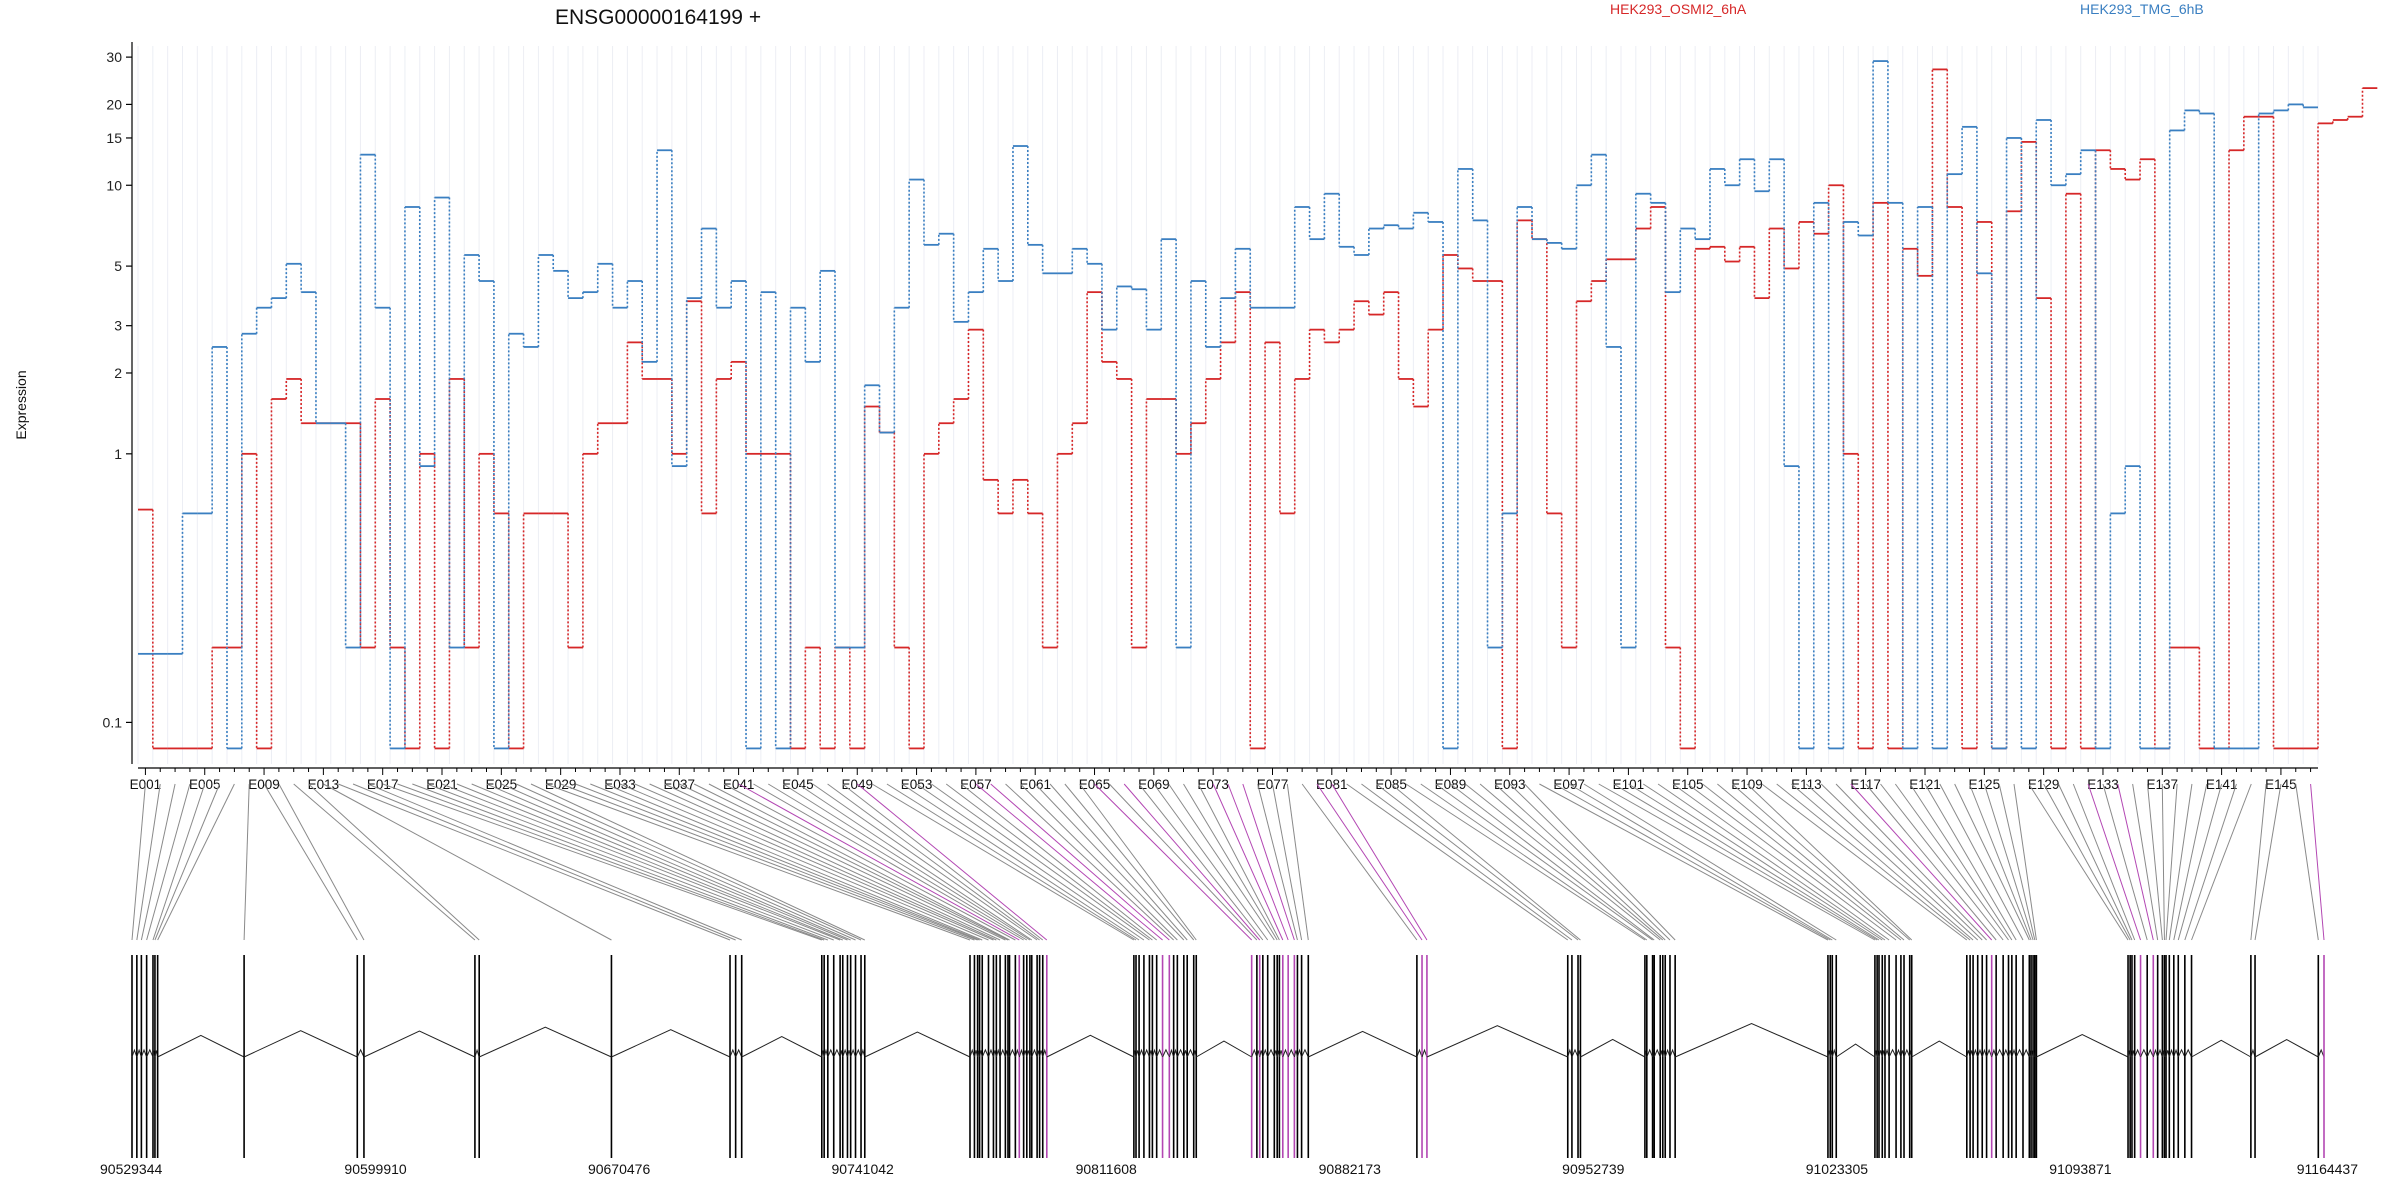 The height and width of the screenshot is (1200, 2400). Describe the element at coordinates (114, 104) in the screenshot. I see `y-tick-label: 20` at that location.